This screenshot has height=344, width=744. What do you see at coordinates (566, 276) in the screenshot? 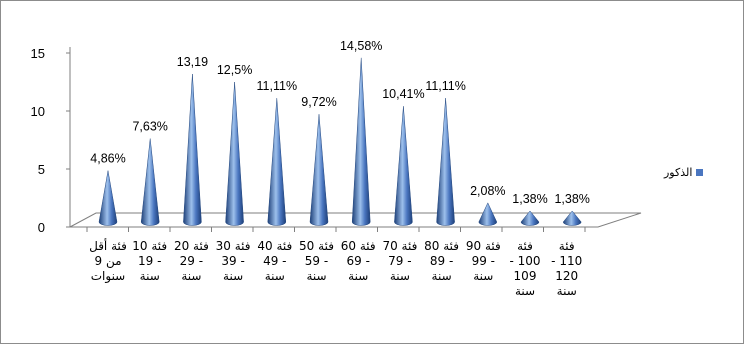
I see `x-category-label: 120` at bounding box center [566, 276].